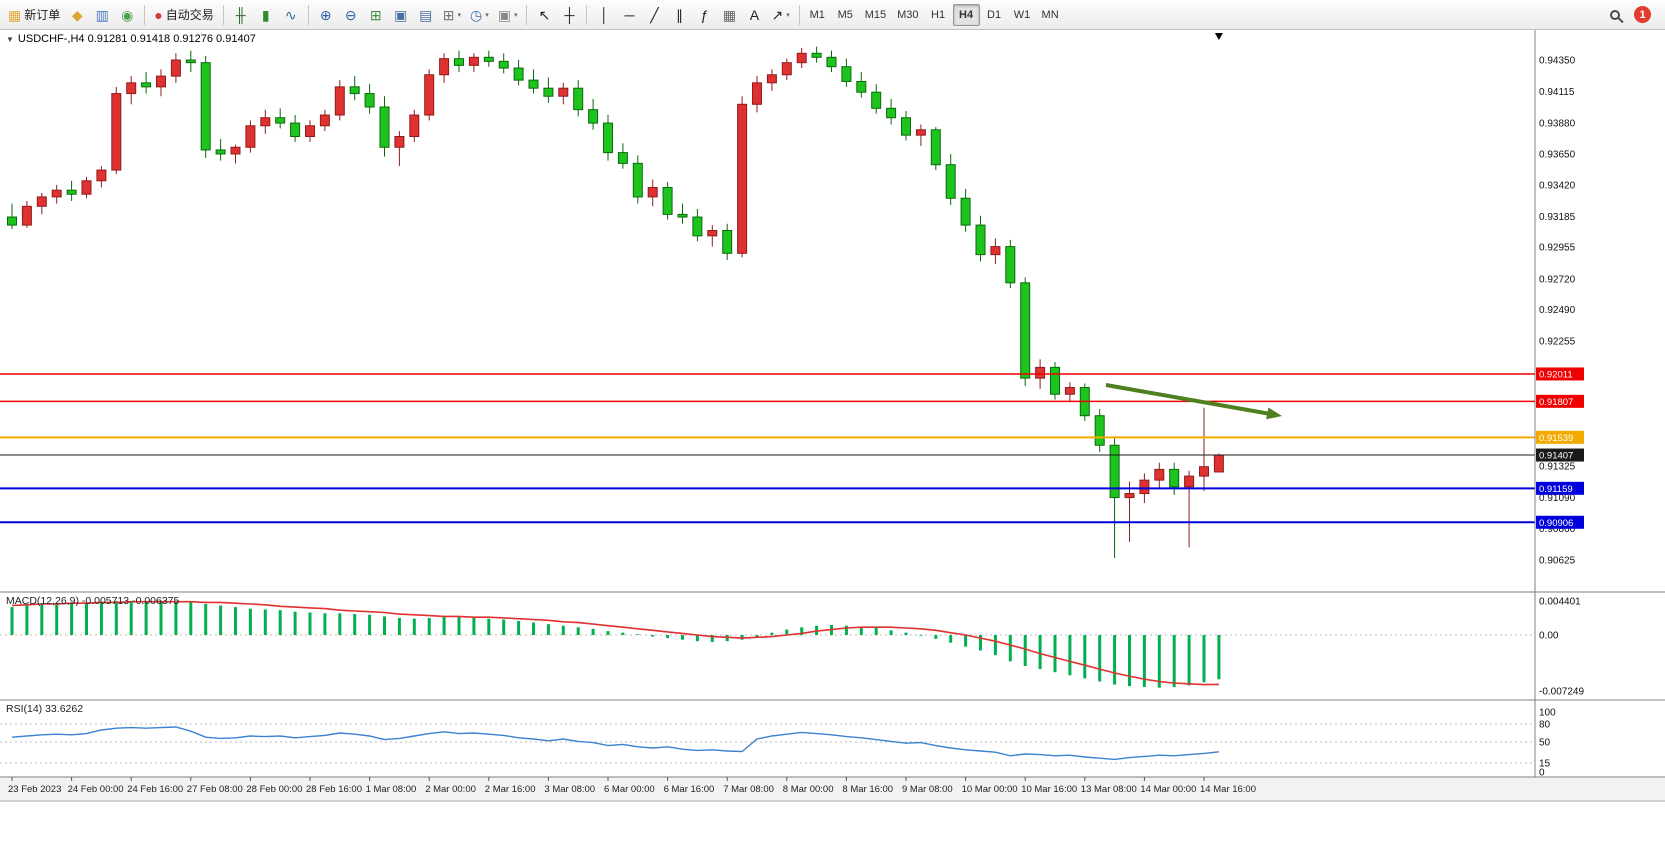  What do you see at coordinates (729, 15) in the screenshot?
I see `grid-button: ▦` at bounding box center [729, 15].